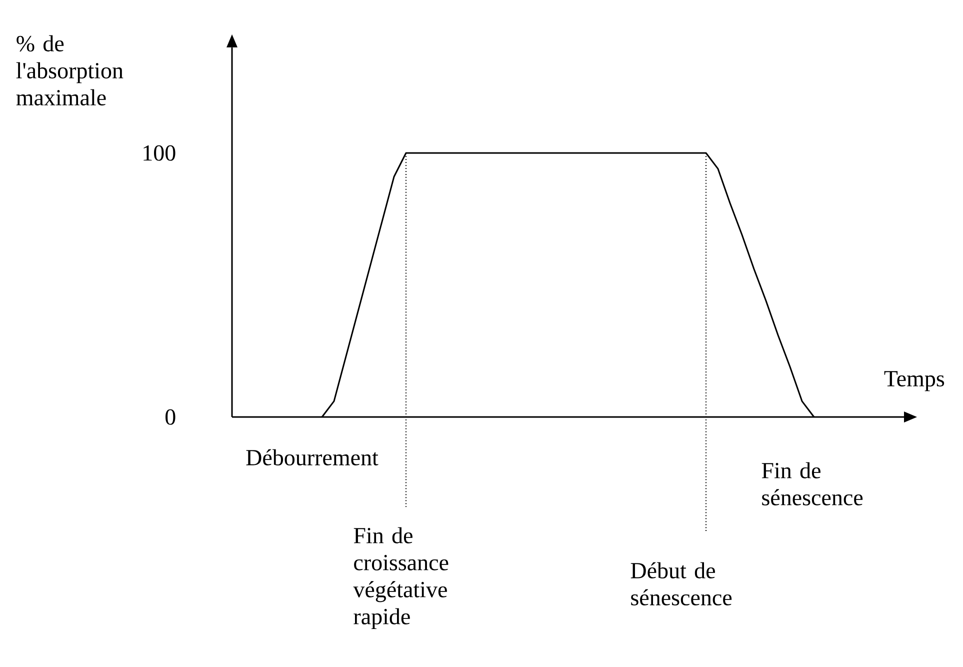  Describe the element at coordinates (70, 70) in the screenshot. I see `y-axis-title: % de l'absorption maximale` at that location.